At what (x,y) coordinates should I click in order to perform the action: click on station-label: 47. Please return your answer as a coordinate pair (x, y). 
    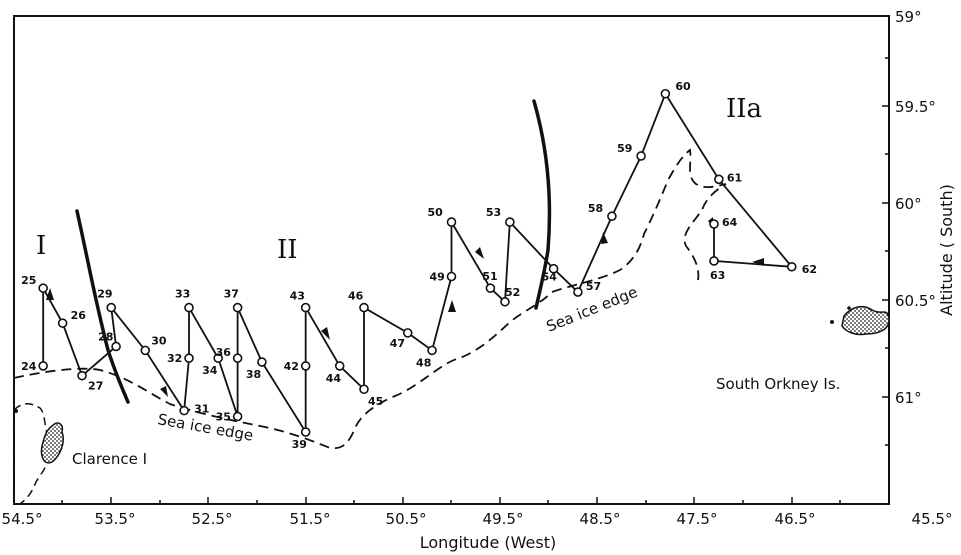
    Looking at the image, I should click on (397, 343).